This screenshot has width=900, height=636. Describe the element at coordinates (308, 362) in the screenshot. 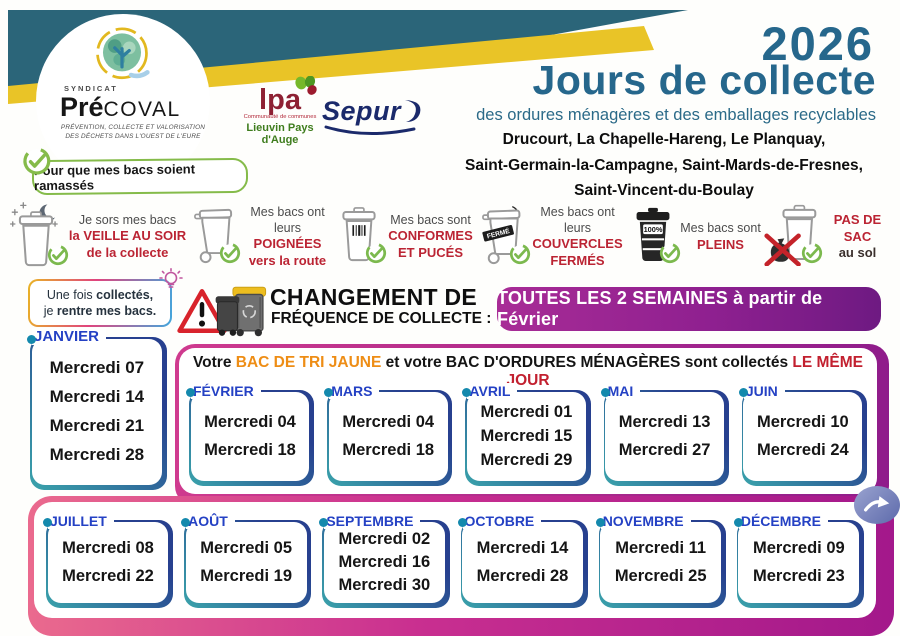

I see `yellow-bin-highlight: BAC DE TRI JAUNE` at that location.